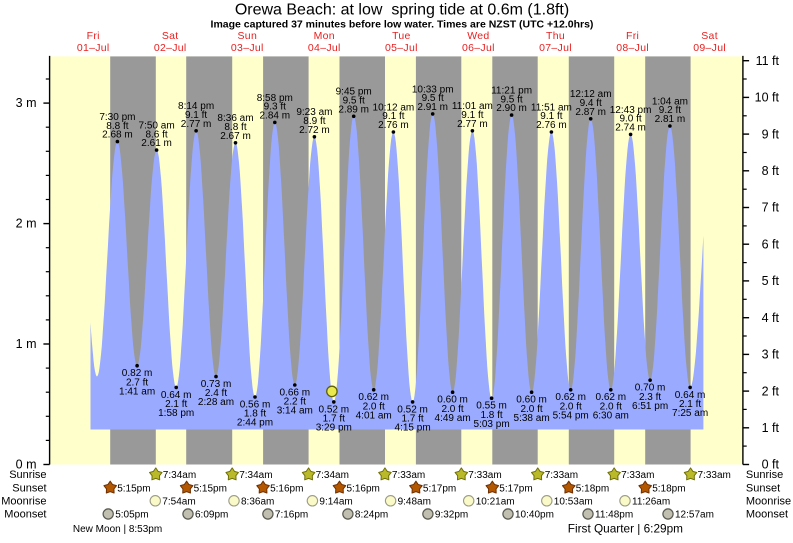  Describe the element at coordinates (25, 515) in the screenshot. I see `svg-text: Moonset` at that location.